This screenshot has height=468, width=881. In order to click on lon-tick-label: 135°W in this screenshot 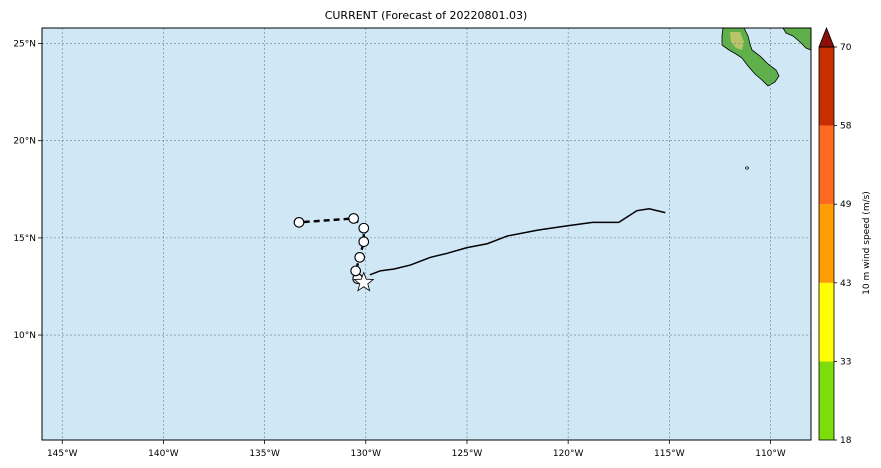, I will do `click(264, 454)`.